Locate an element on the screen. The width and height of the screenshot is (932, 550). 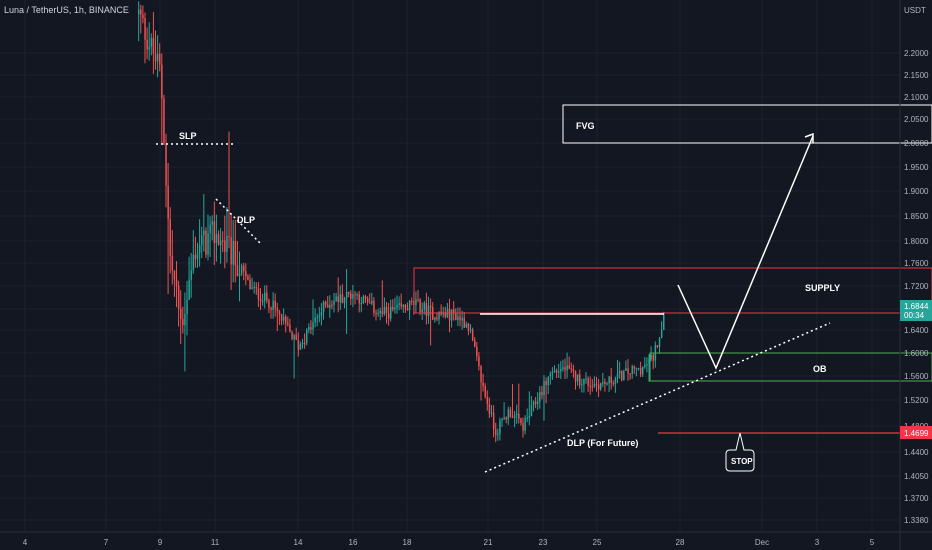
ob-zone is located at coordinates (790, 367).